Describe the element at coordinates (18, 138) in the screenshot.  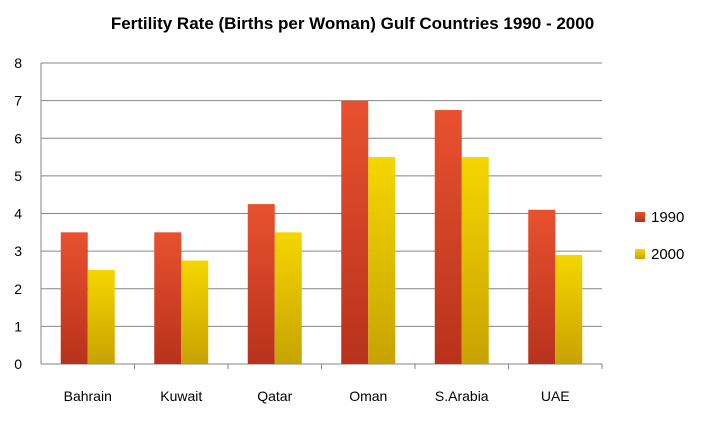
I see `y-tick-label: 6` at that location.